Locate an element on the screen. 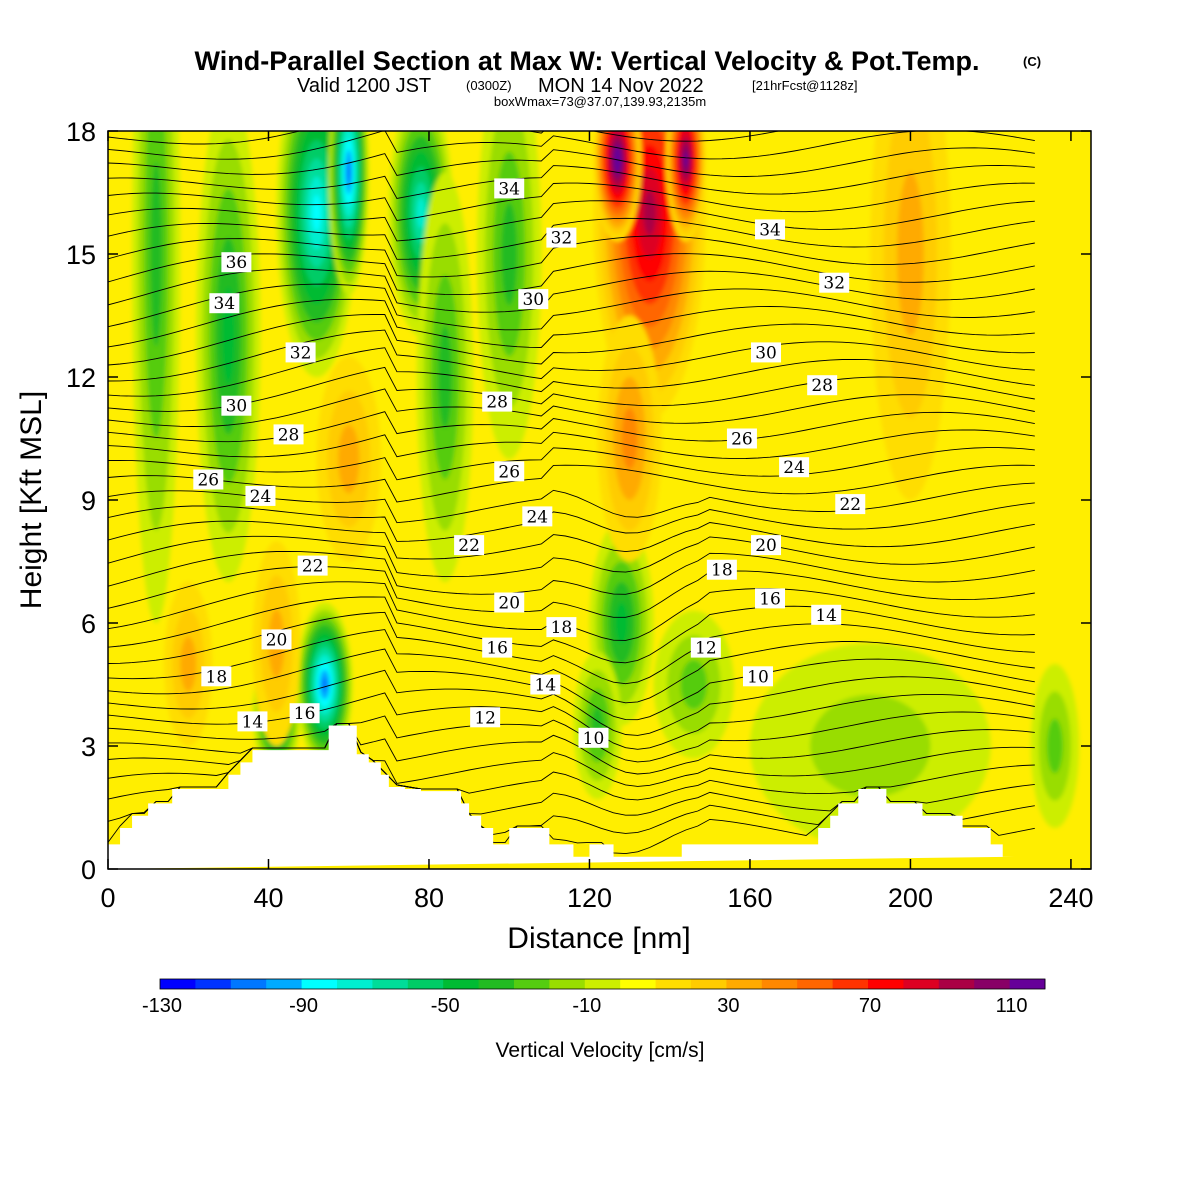 This screenshot has height=1200, width=1200. x-tick-label: 120 is located at coordinates (589, 898).